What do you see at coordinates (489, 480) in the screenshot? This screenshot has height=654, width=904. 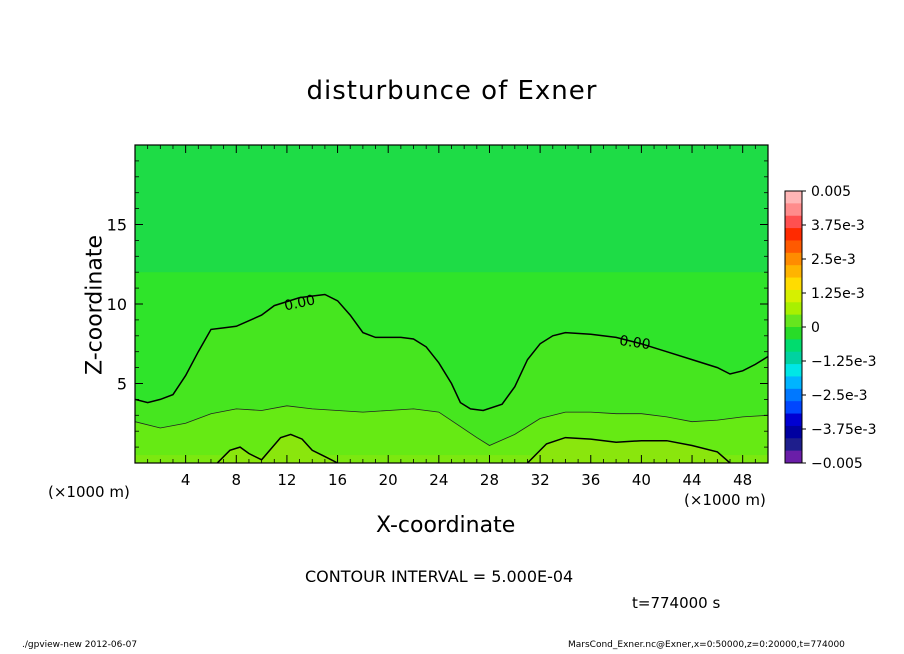 I see `x-tick-label: 28` at bounding box center [489, 480].